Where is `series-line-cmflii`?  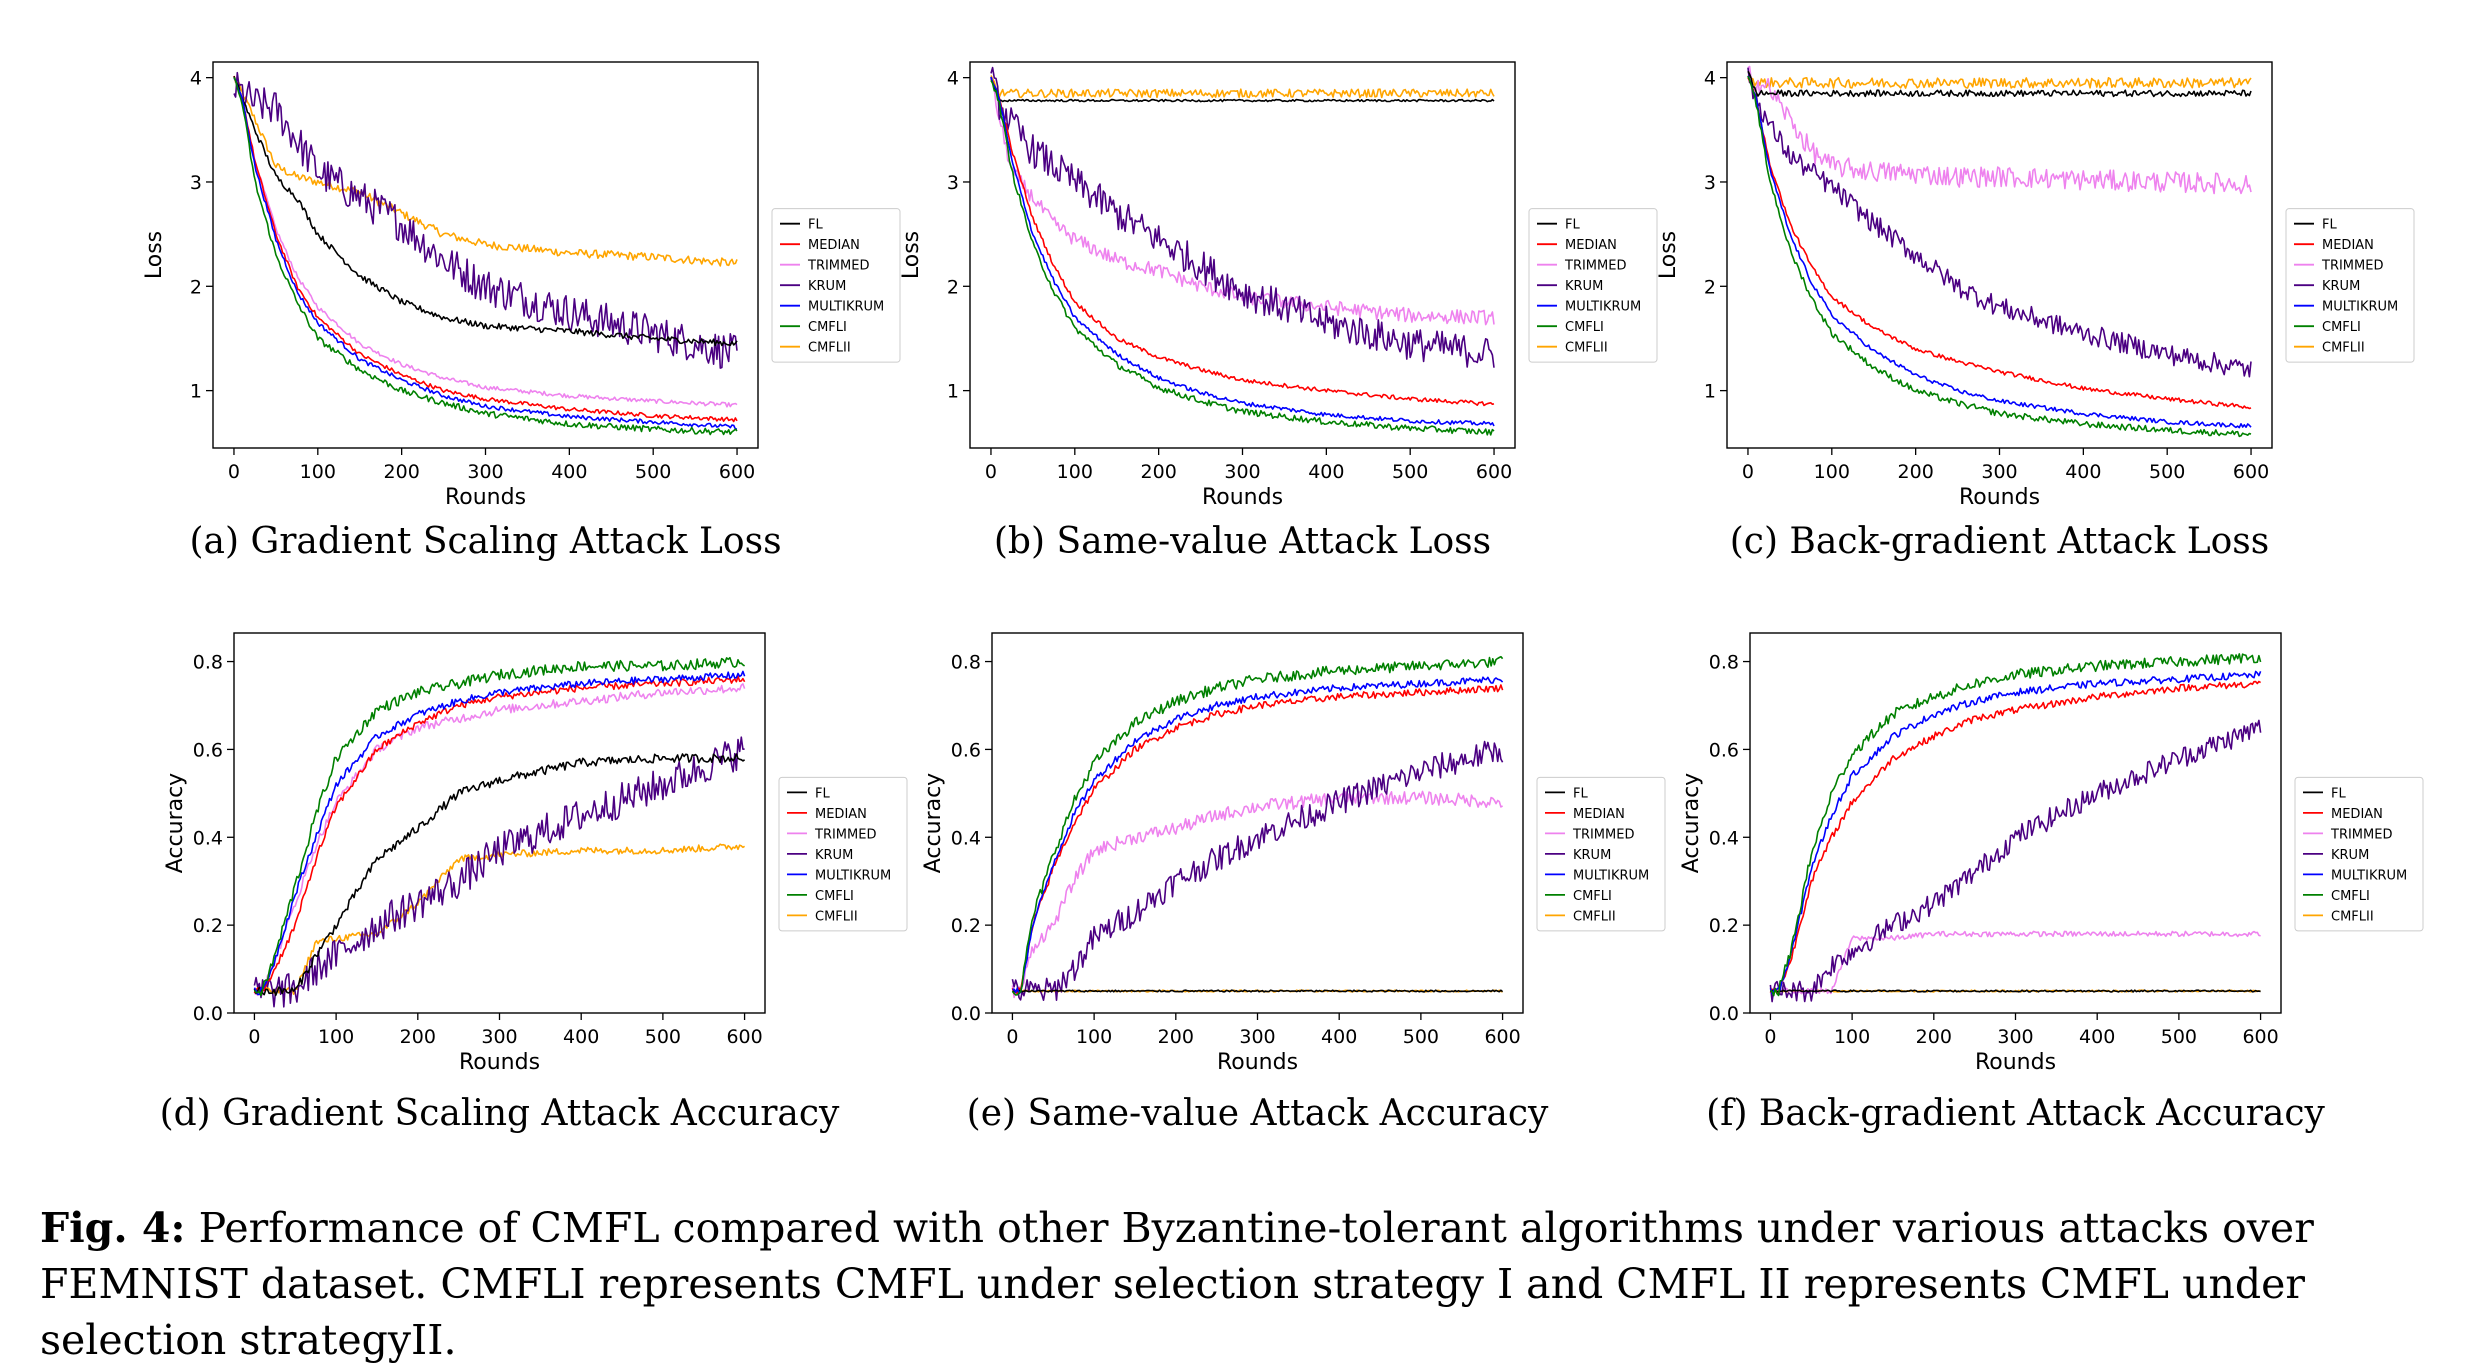 series-line-cmflii is located at coordinates (500, 919).